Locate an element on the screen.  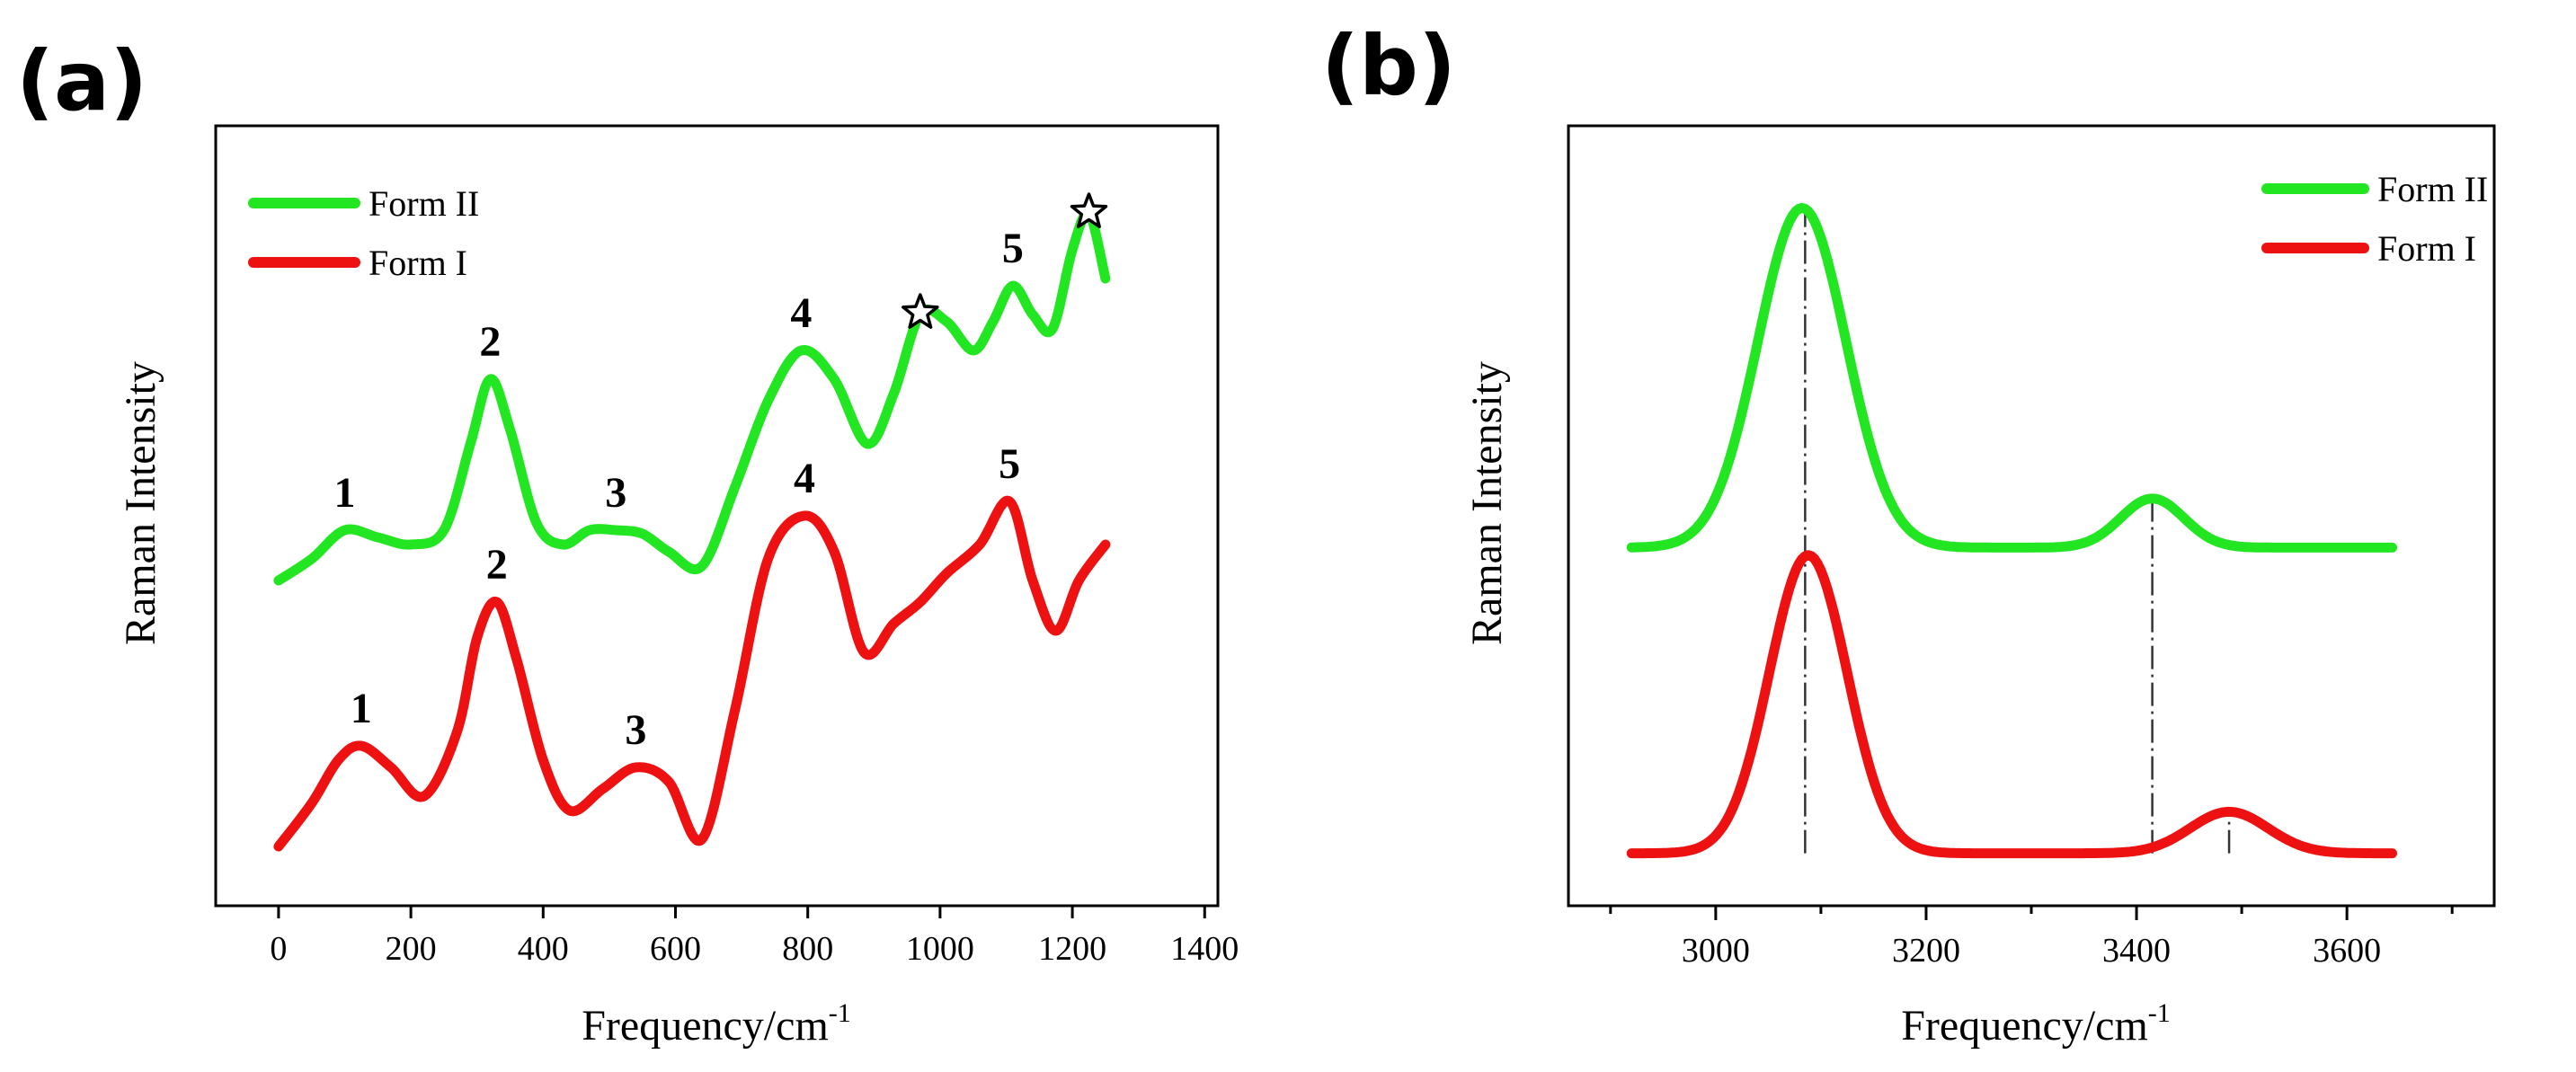
peak-label-form-ii-4: 4 is located at coordinates (801, 313).